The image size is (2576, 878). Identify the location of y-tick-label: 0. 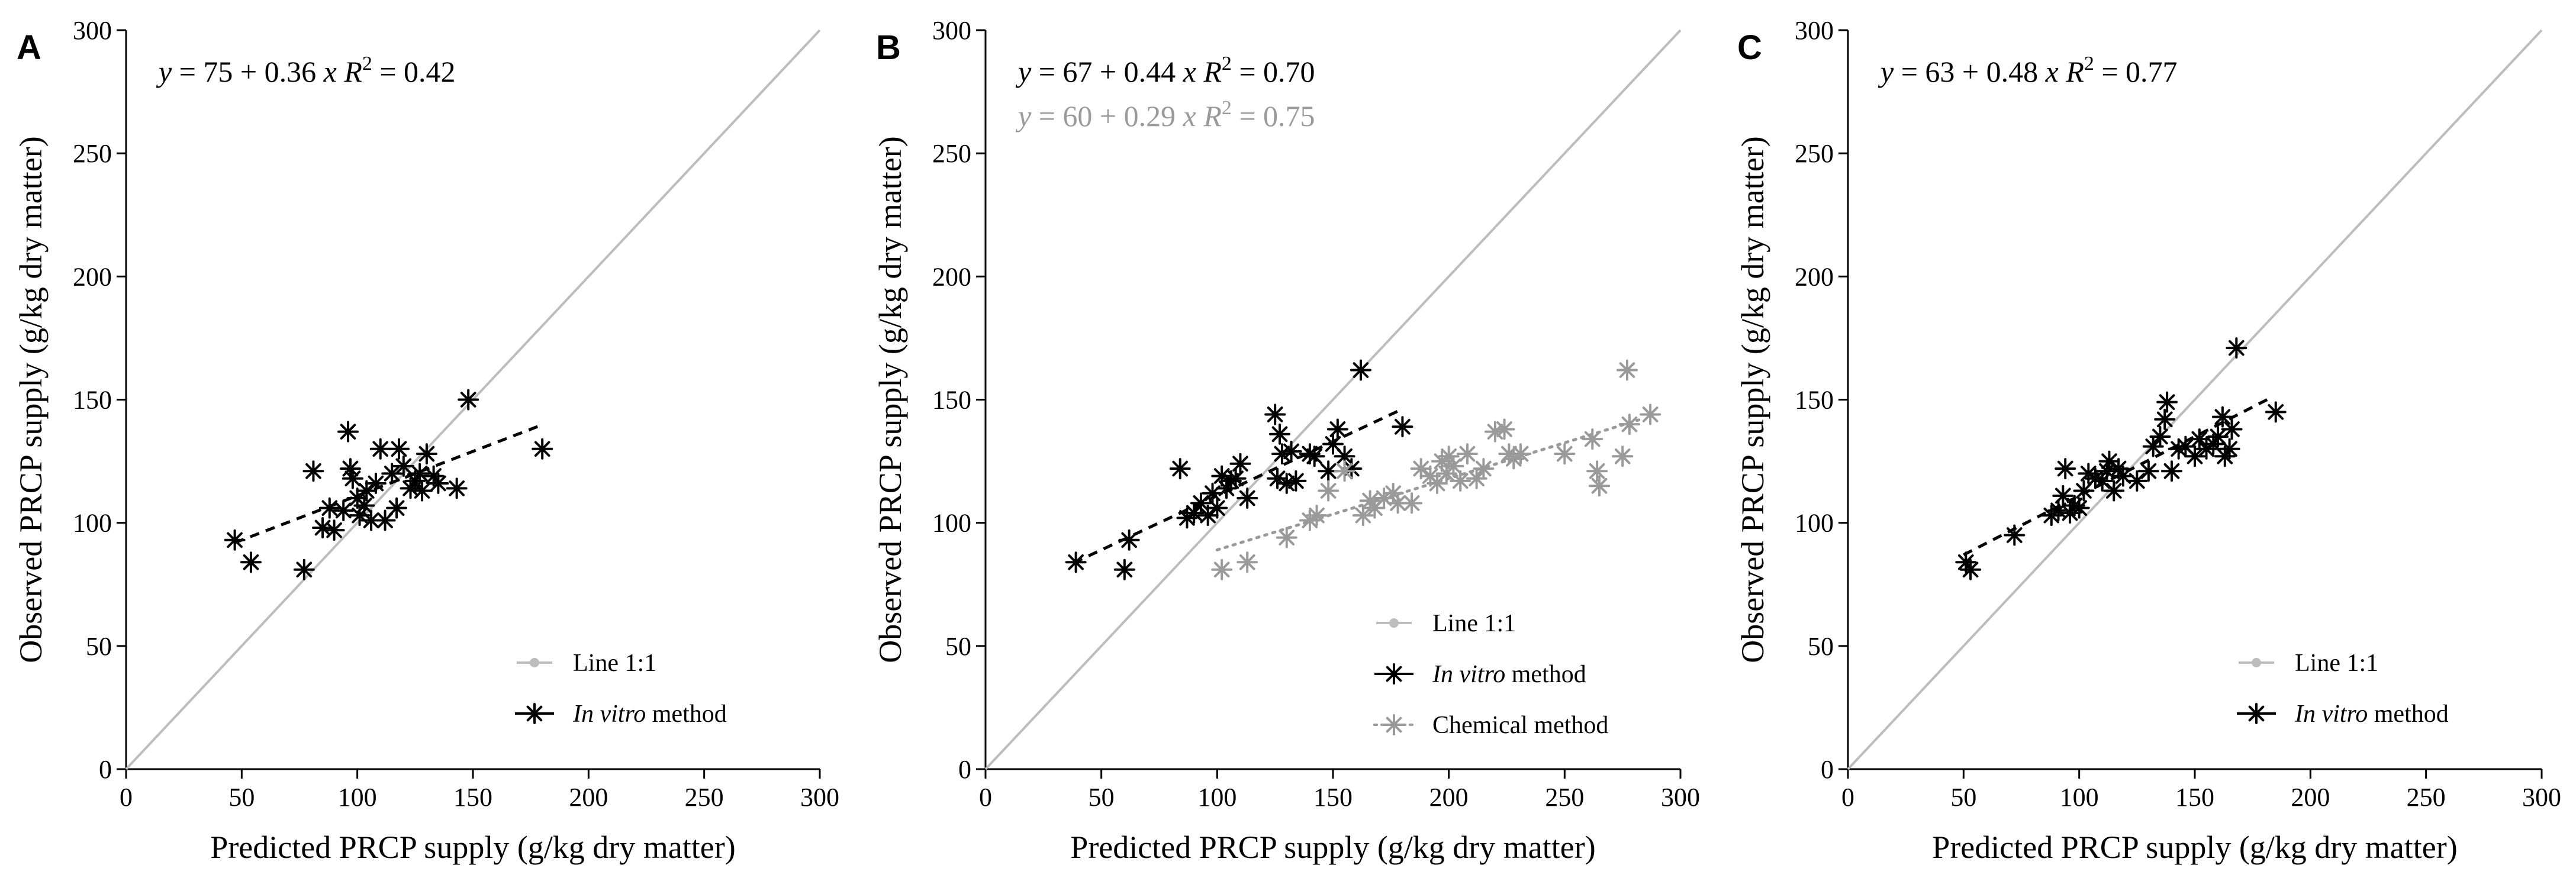
(1827, 770).